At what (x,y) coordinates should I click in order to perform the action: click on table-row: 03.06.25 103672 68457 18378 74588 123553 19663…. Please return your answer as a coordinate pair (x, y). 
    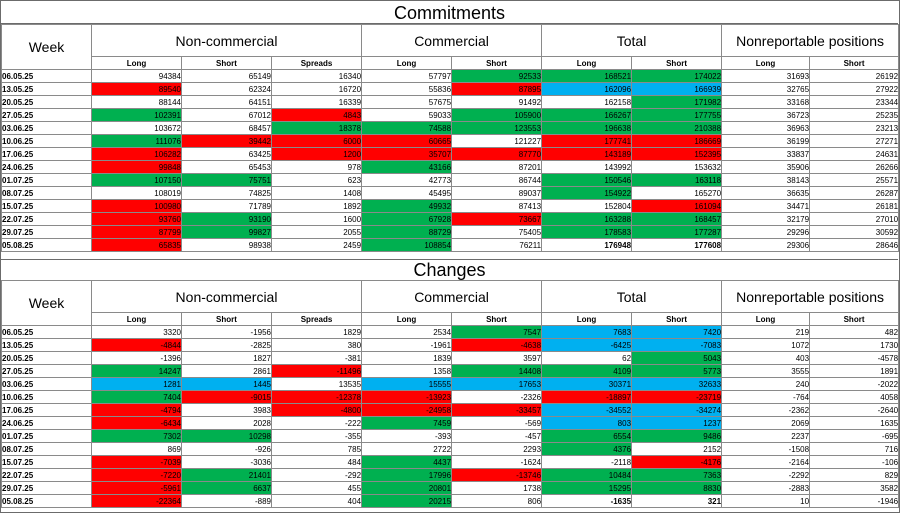
    Looking at the image, I should click on (450, 128).